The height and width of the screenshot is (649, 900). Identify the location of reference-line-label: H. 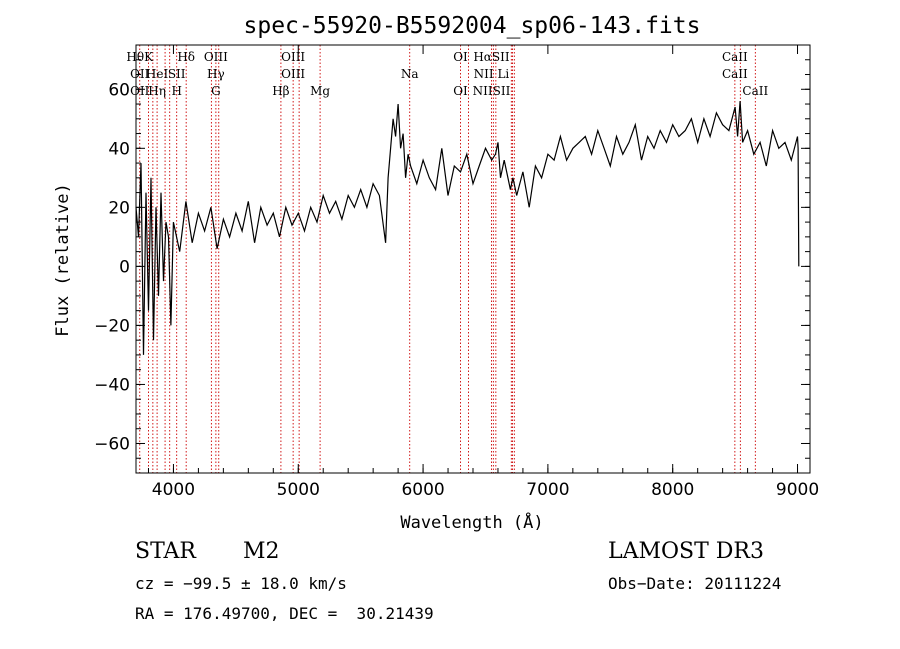
(176, 91).